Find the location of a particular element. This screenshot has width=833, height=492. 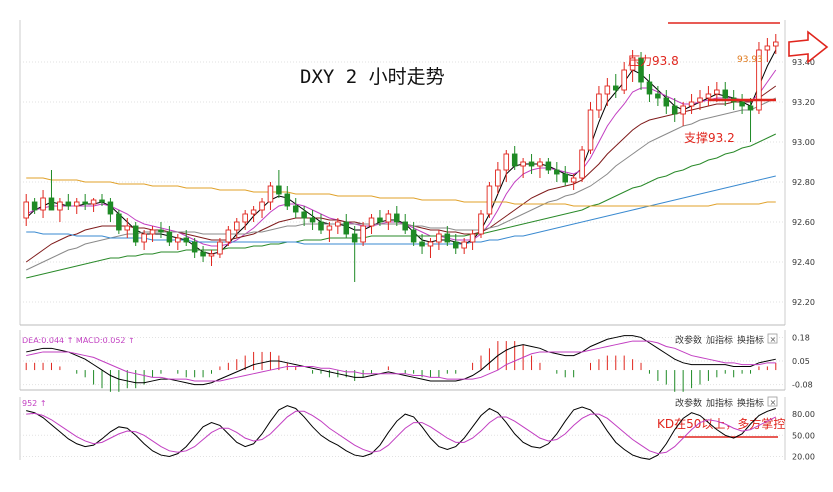

kd-lines is located at coordinates (401, 432).